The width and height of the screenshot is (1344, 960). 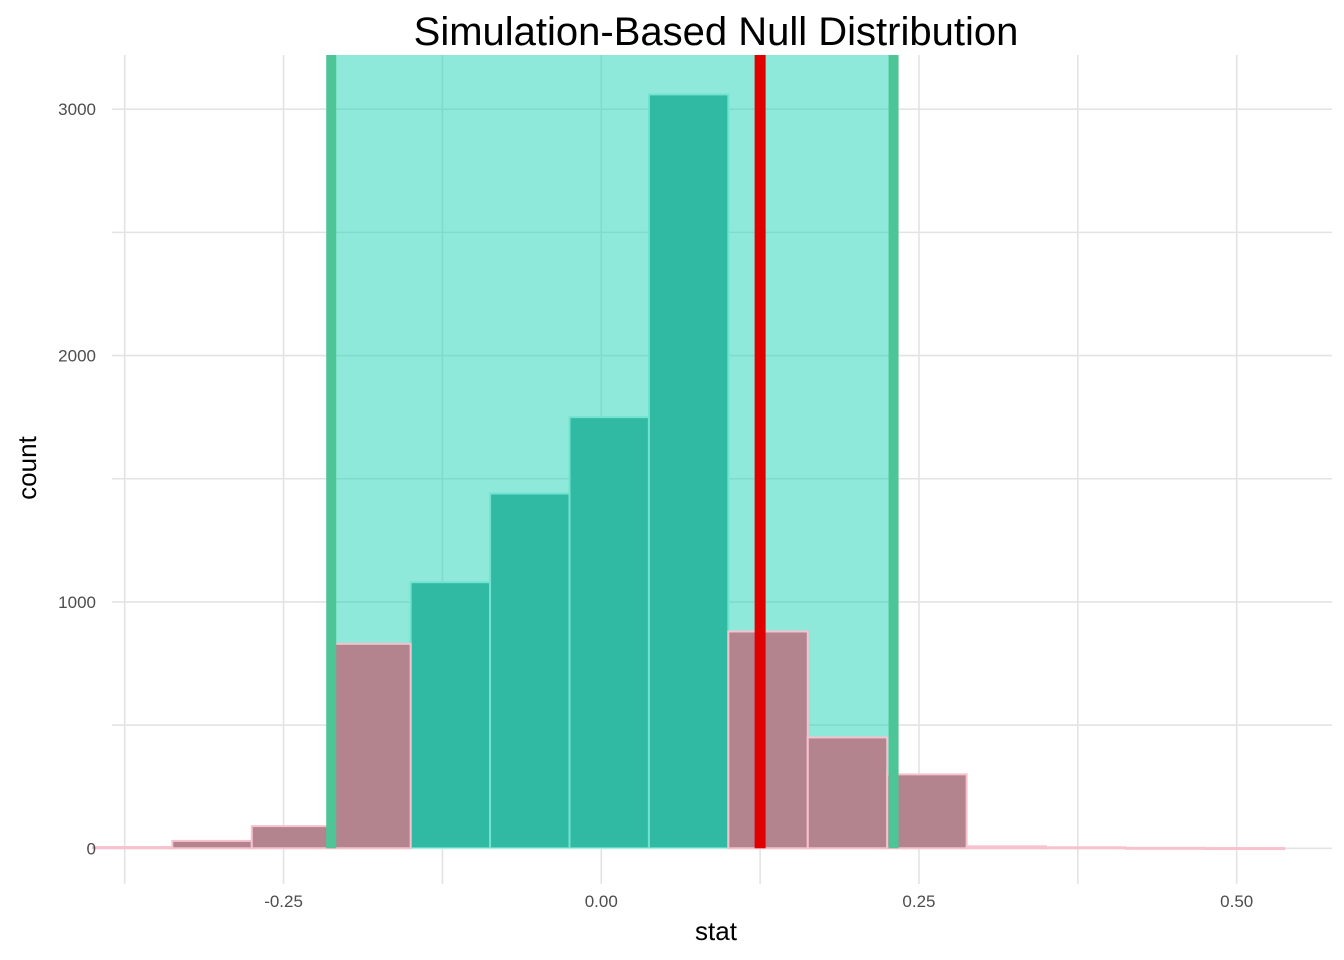 What do you see at coordinates (716, 931) in the screenshot?
I see `x-axis-title: stat` at bounding box center [716, 931].